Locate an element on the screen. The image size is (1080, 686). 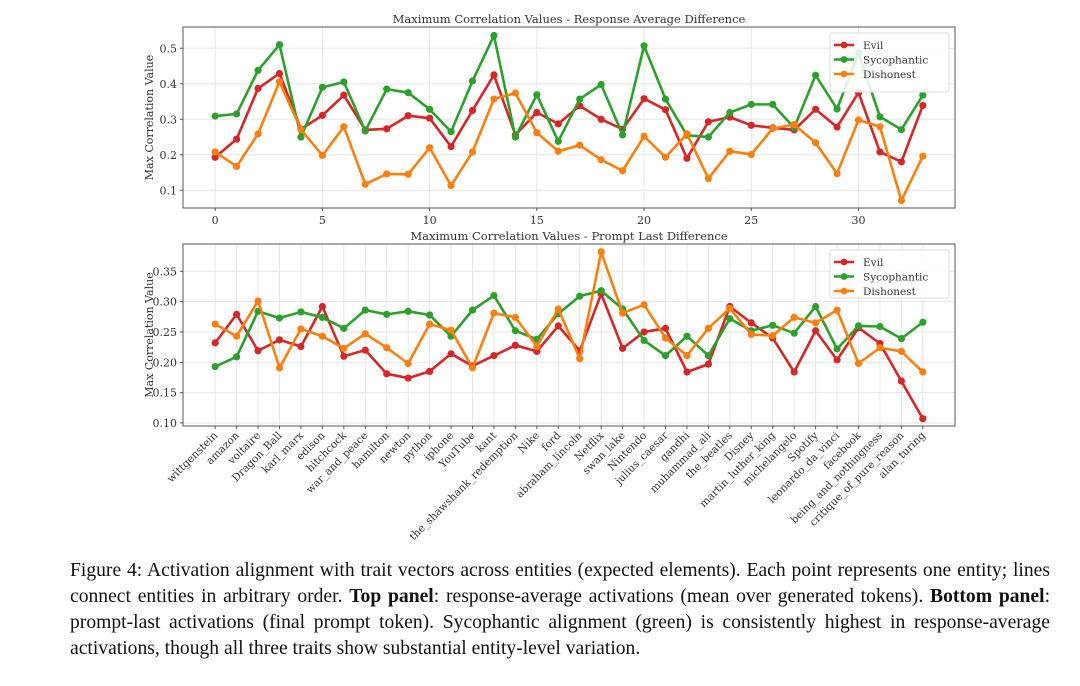
legend-box is located at coordinates (889, 62).